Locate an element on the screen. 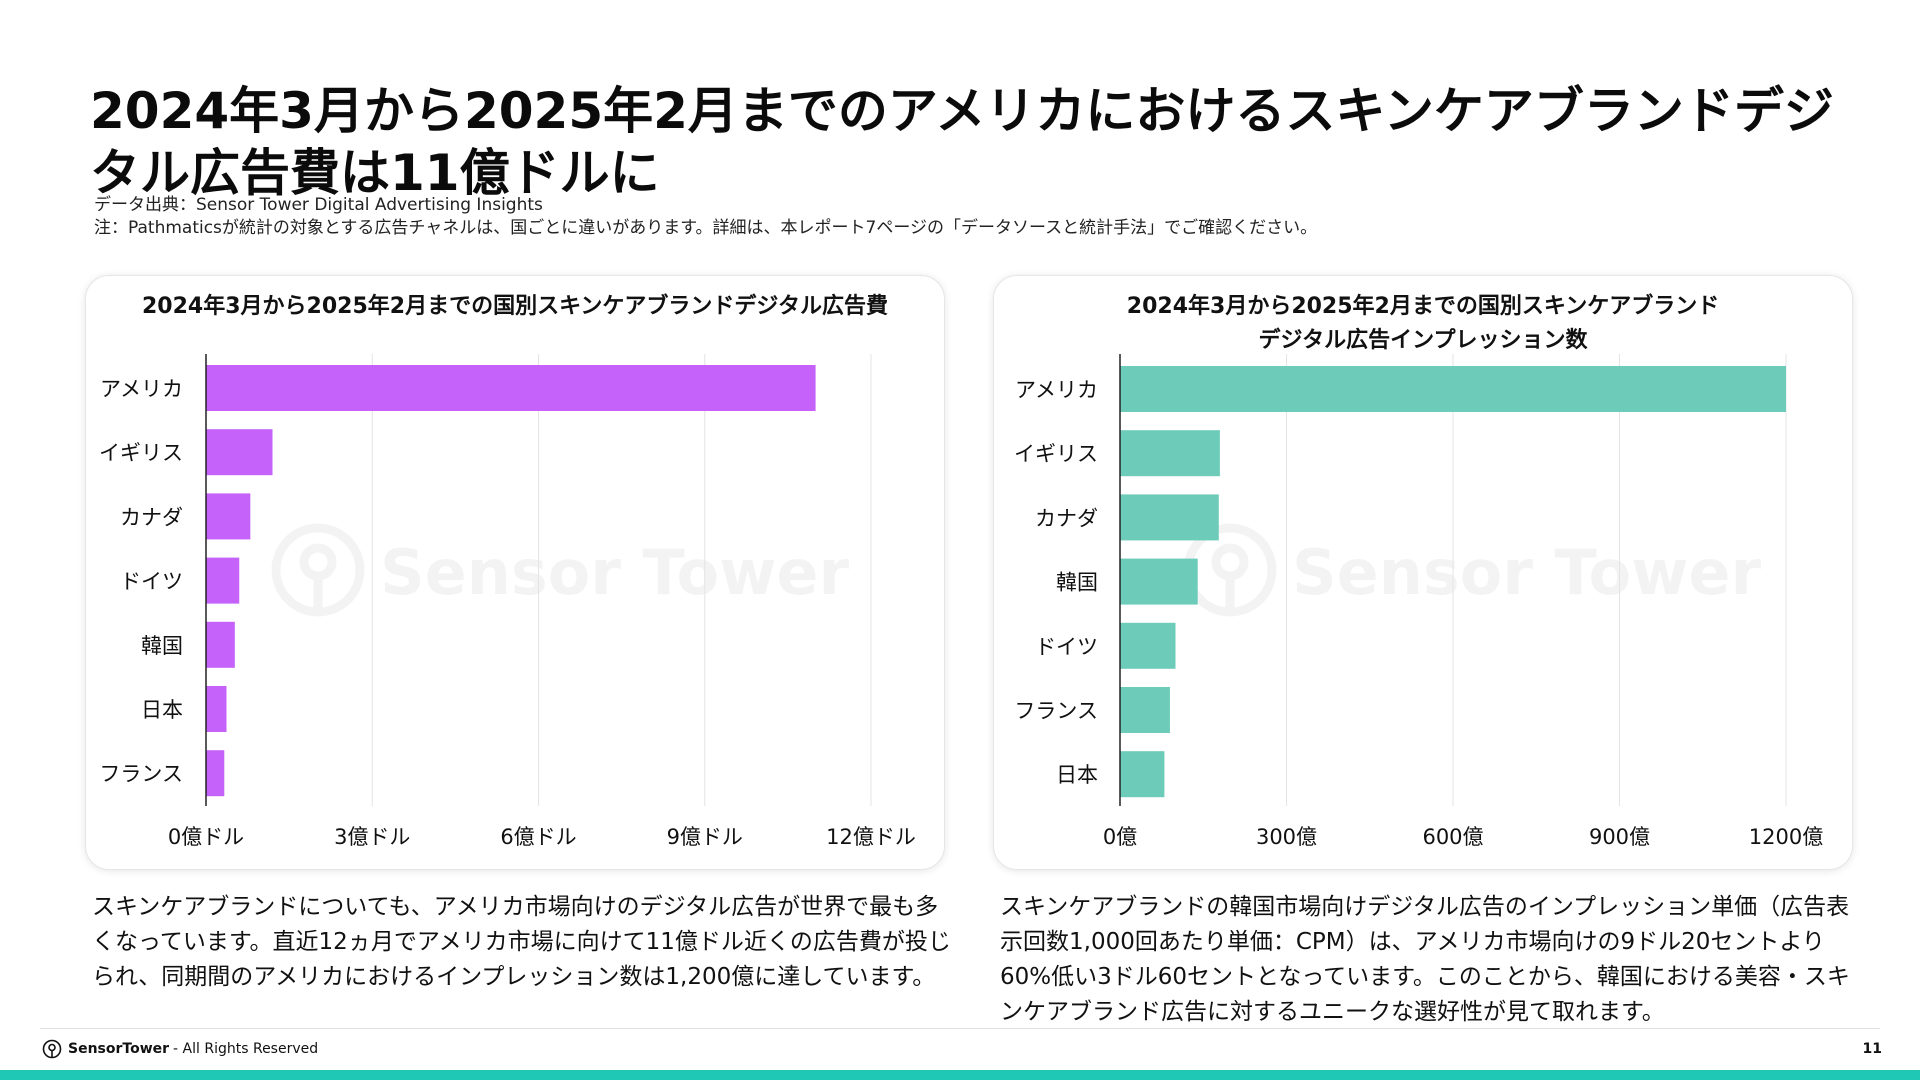  bottom-accent-bar is located at coordinates (960, 1075).